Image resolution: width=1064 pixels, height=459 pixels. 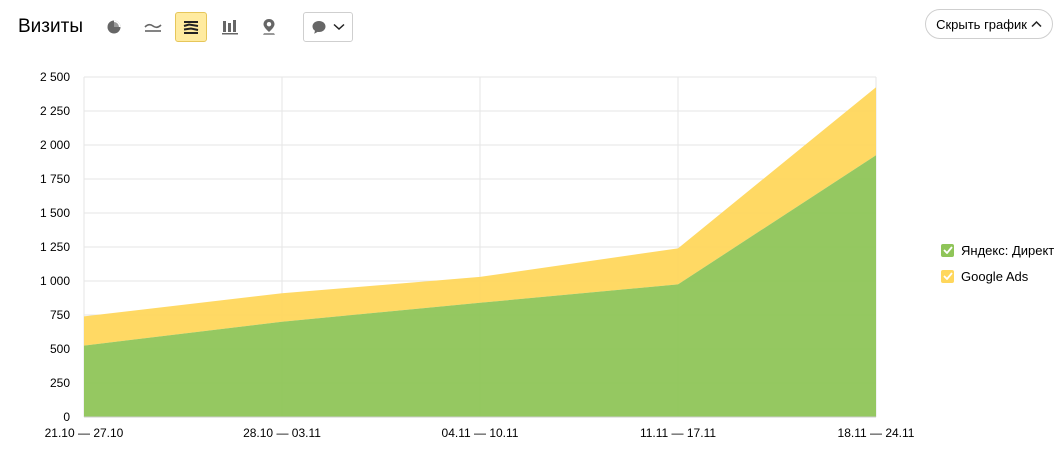 I want to click on y-tick-label: 2 000, so click(x=55, y=145).